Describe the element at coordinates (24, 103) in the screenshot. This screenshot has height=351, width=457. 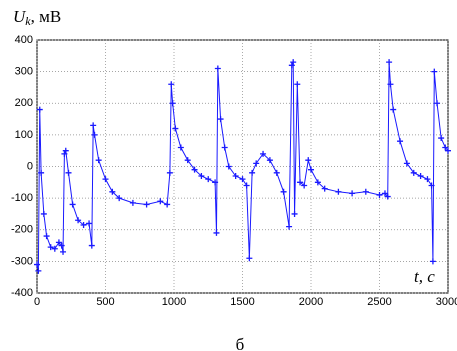
I see `y-tick-label: 200` at that location.